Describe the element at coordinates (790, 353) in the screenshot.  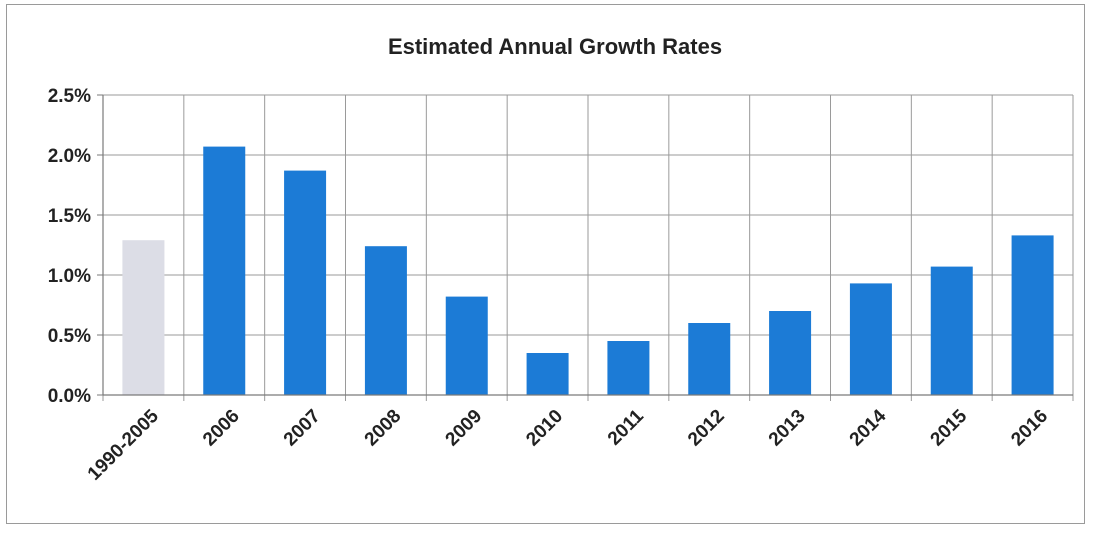
I see `bar-2013` at that location.